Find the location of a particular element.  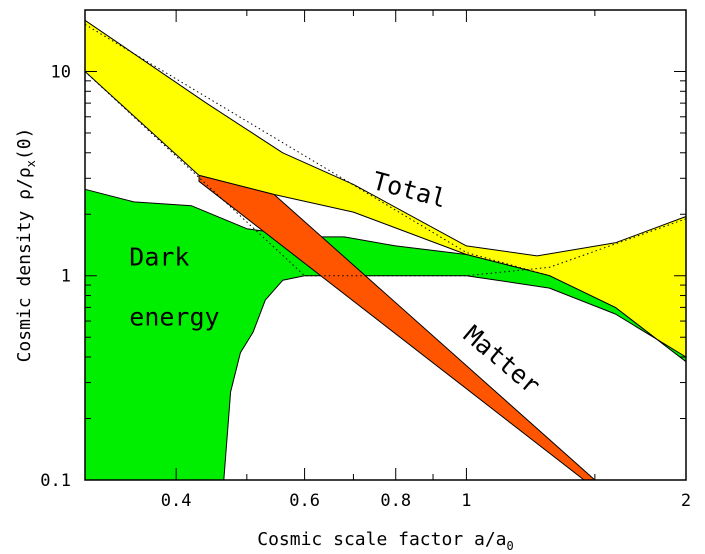

y-axis-title-subscript: x is located at coordinates (31, 163).